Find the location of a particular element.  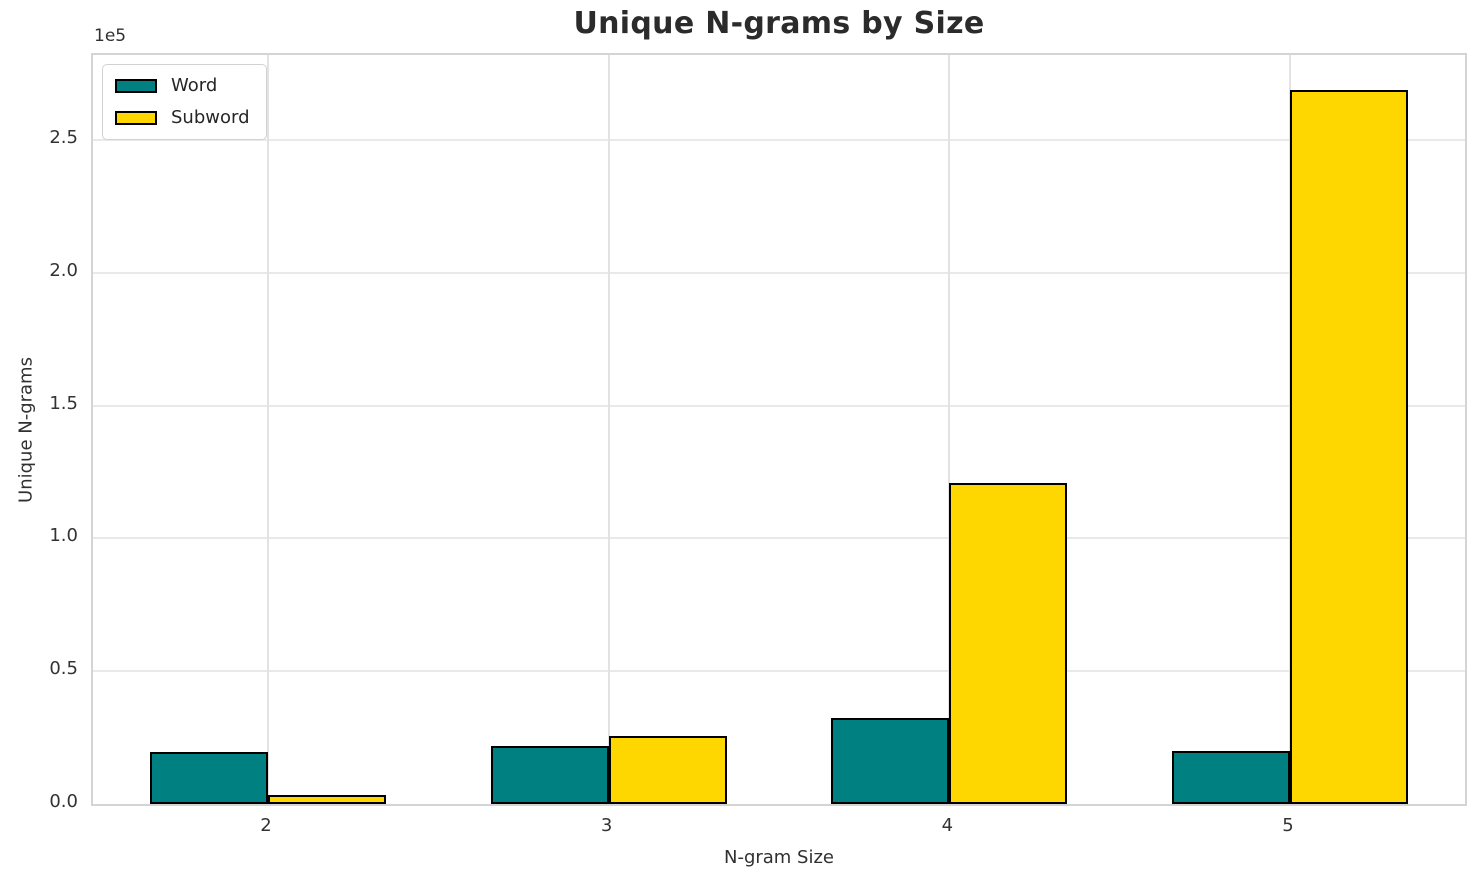

x-tick-4: 4 is located at coordinates (947, 825).